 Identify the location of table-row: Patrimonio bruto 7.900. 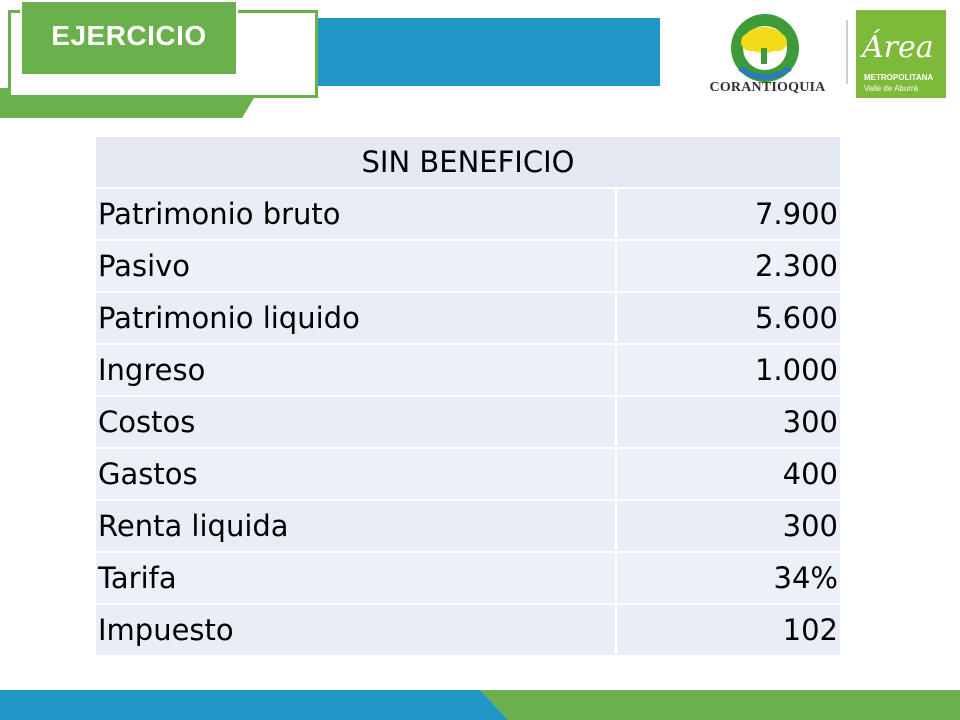
(468, 214).